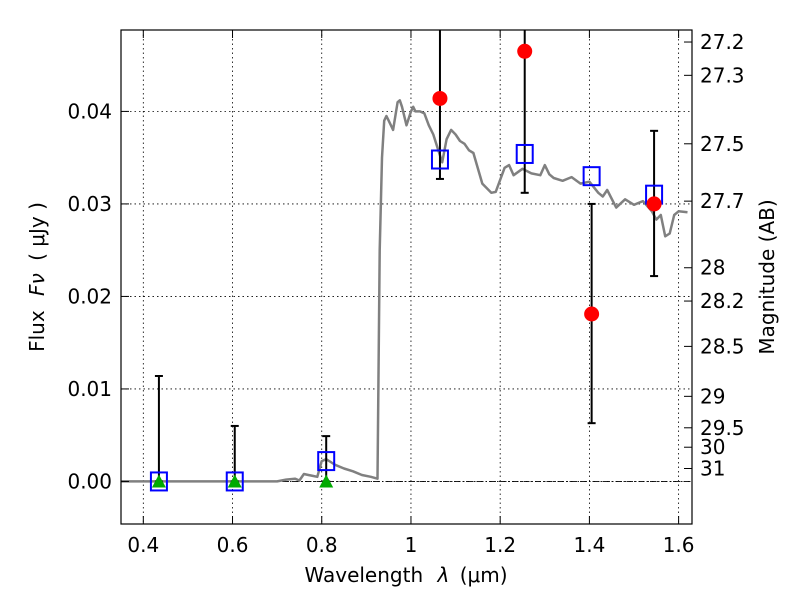  Describe the element at coordinates (37, 284) in the screenshot. I see `y-axis-label-symbol: Fν` at that location.